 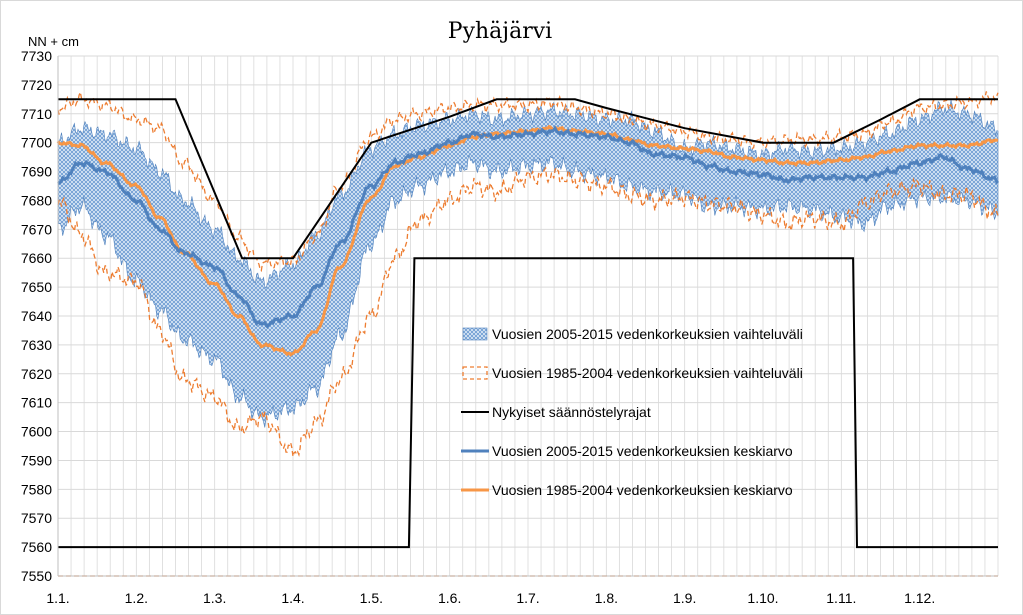 What do you see at coordinates (36, 56) in the screenshot?
I see `y-tick-label: 7730` at bounding box center [36, 56].